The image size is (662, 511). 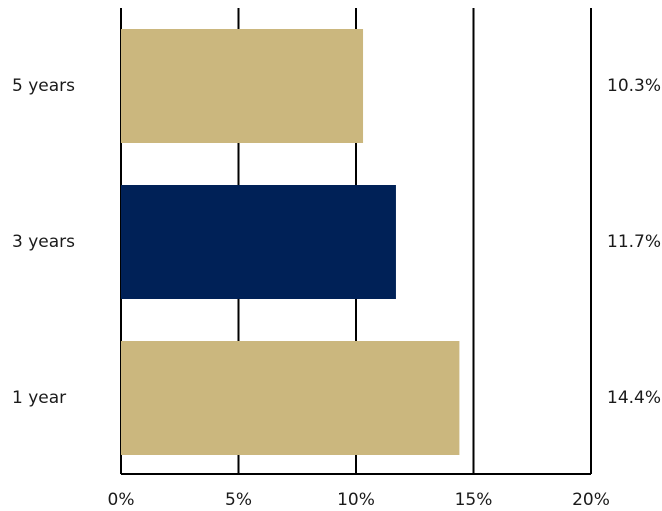 What do you see at coordinates (634, 398) in the screenshot?
I see `value-label: 14.4%` at bounding box center [634, 398].